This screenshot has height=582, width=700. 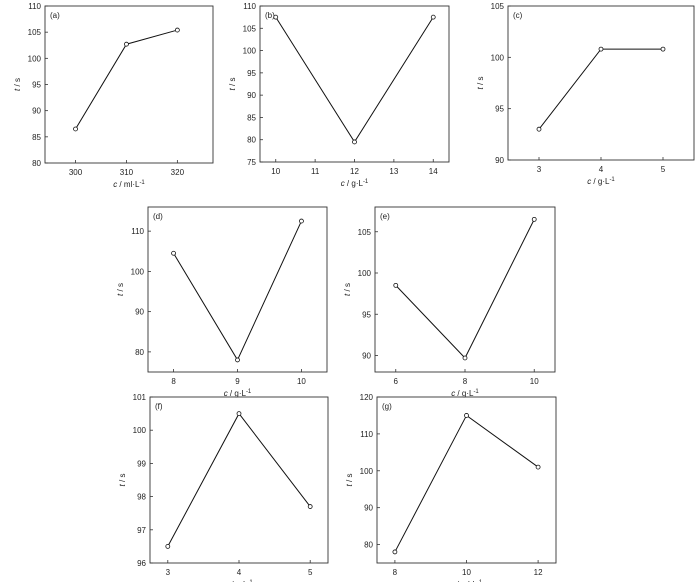 What do you see at coordinates (270, 15) in the screenshot?
I see `panel-label: (b)` at bounding box center [270, 15].